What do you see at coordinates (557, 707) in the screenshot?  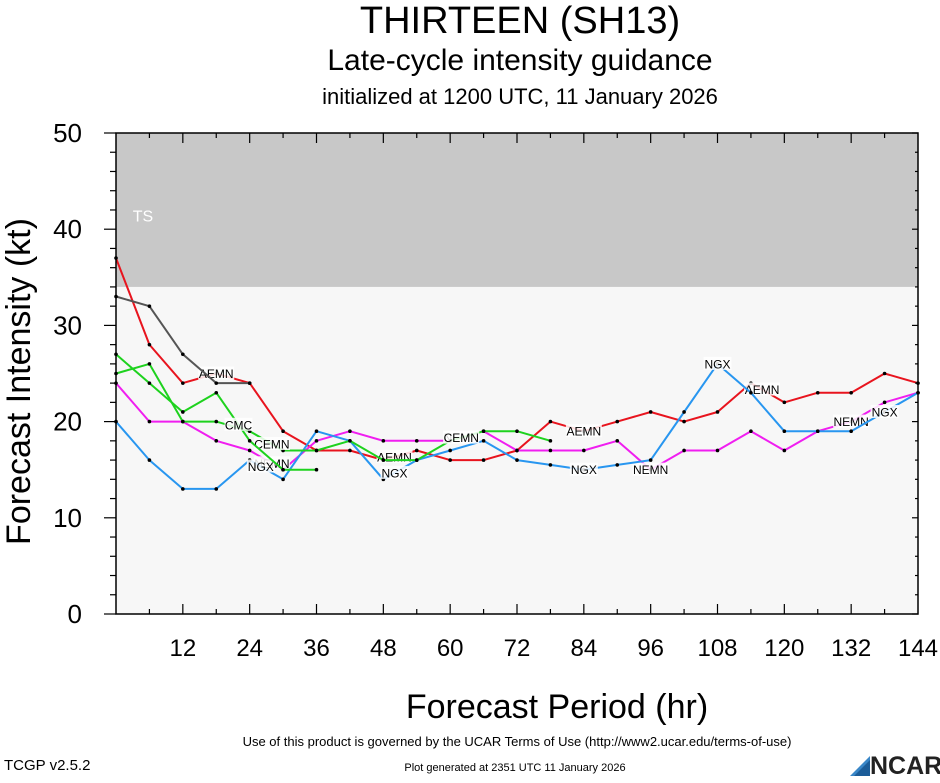 I see `x-axis-label: Forecast Period (hr)` at bounding box center [557, 707].